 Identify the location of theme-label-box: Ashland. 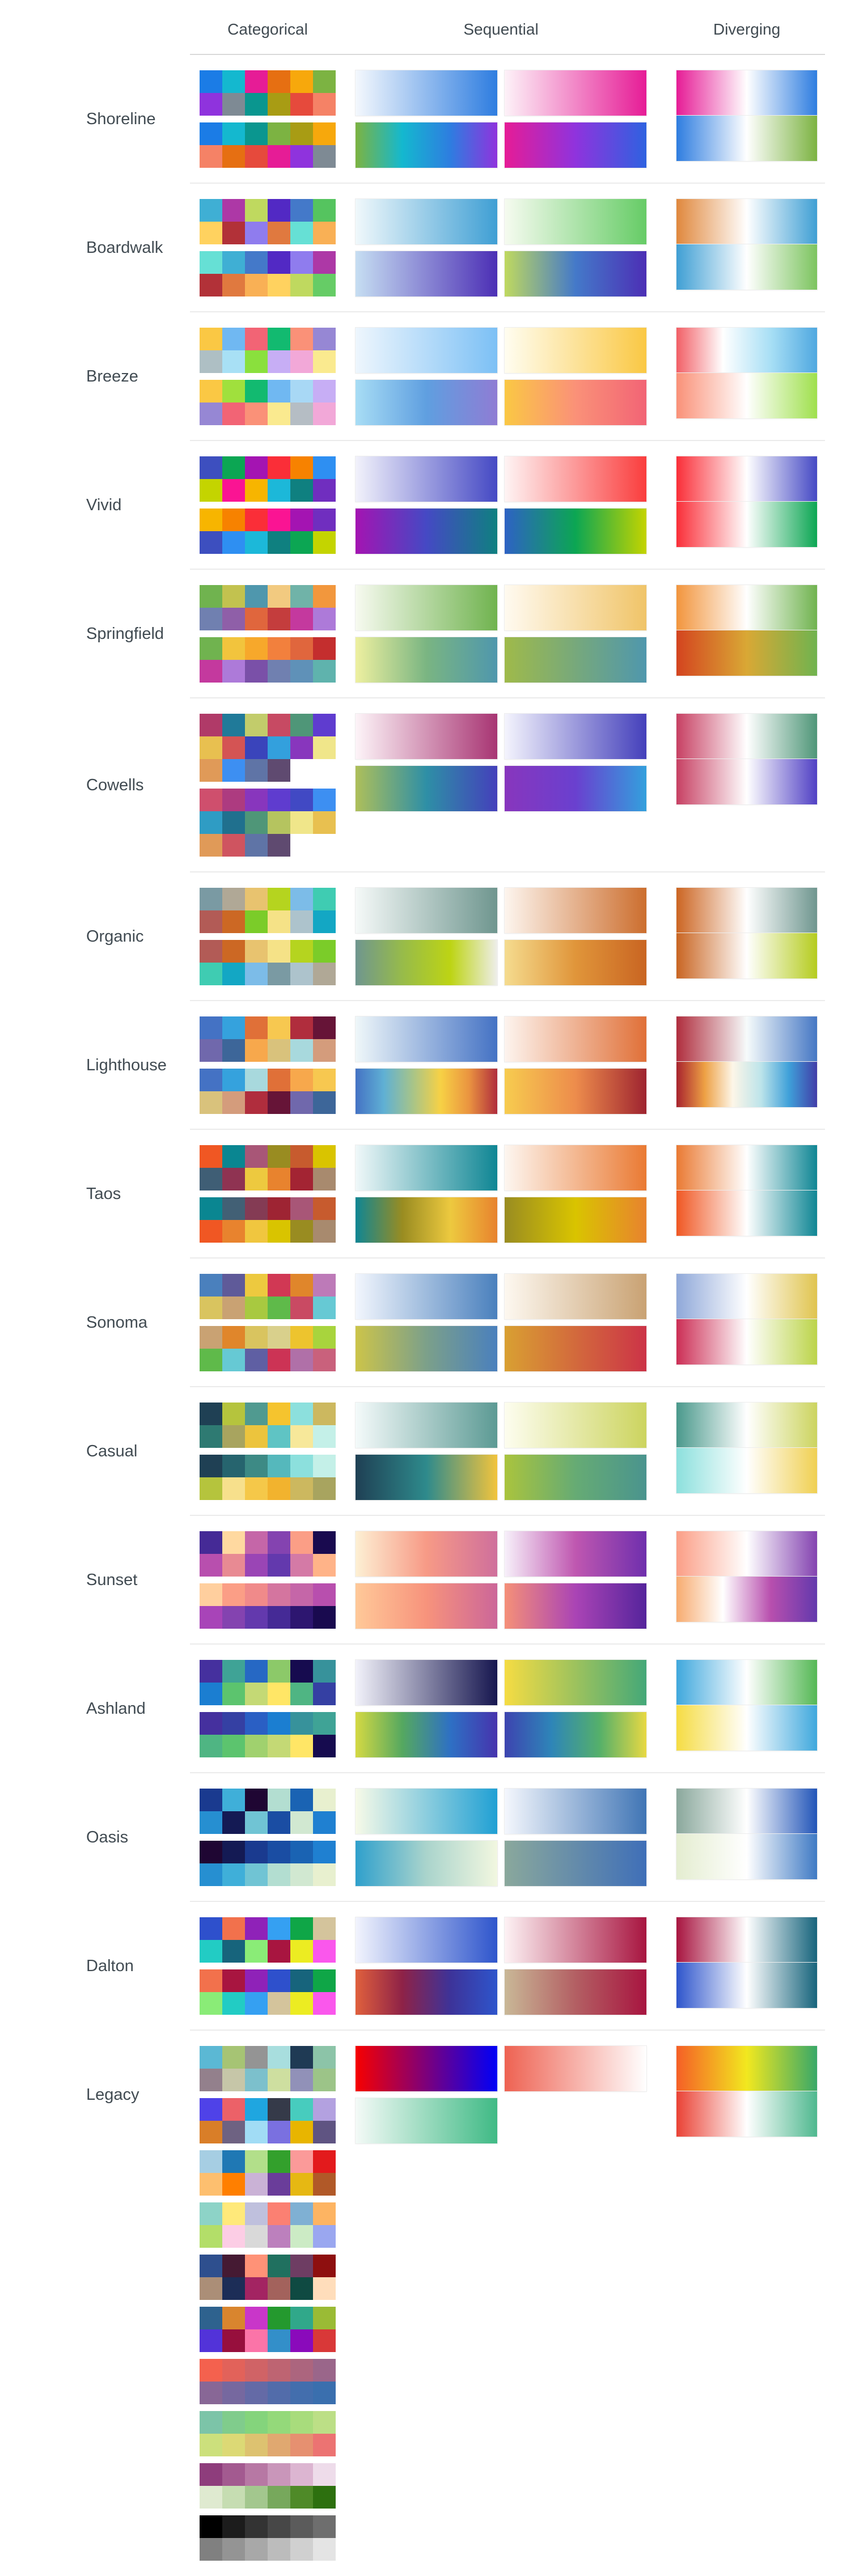
(143, 1708).